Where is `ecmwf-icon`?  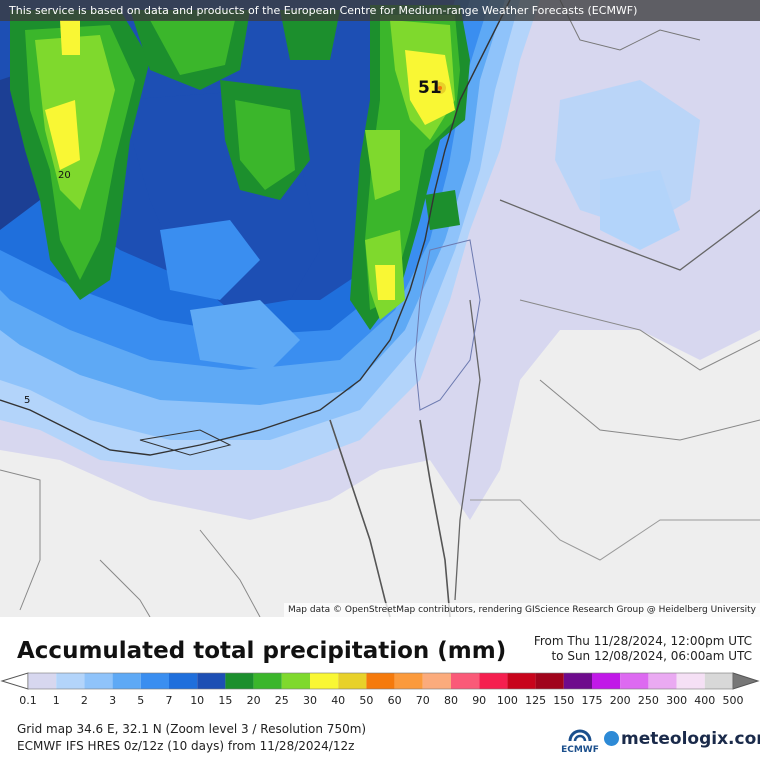 ecmwf-icon is located at coordinates (580, 735).